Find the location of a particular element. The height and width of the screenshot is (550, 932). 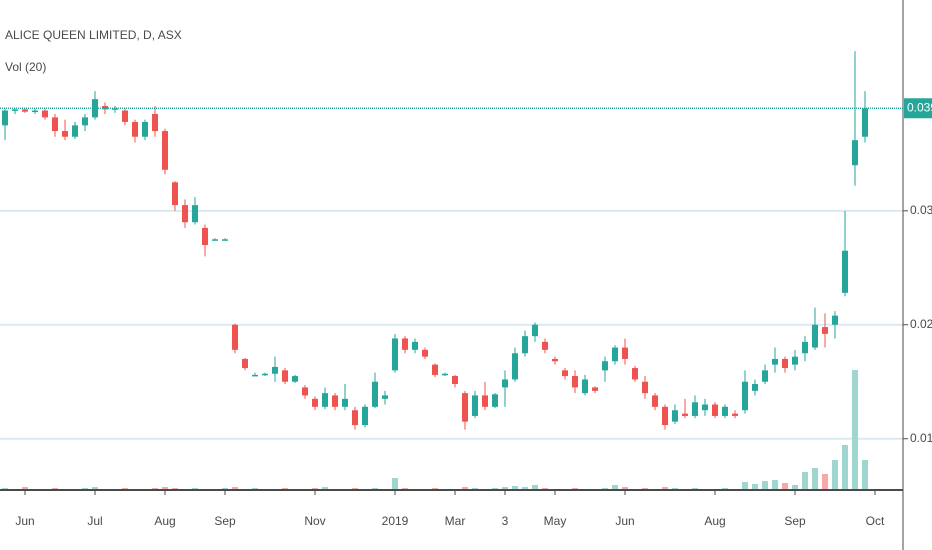

x-tick-label: 2019 is located at coordinates (395, 521).